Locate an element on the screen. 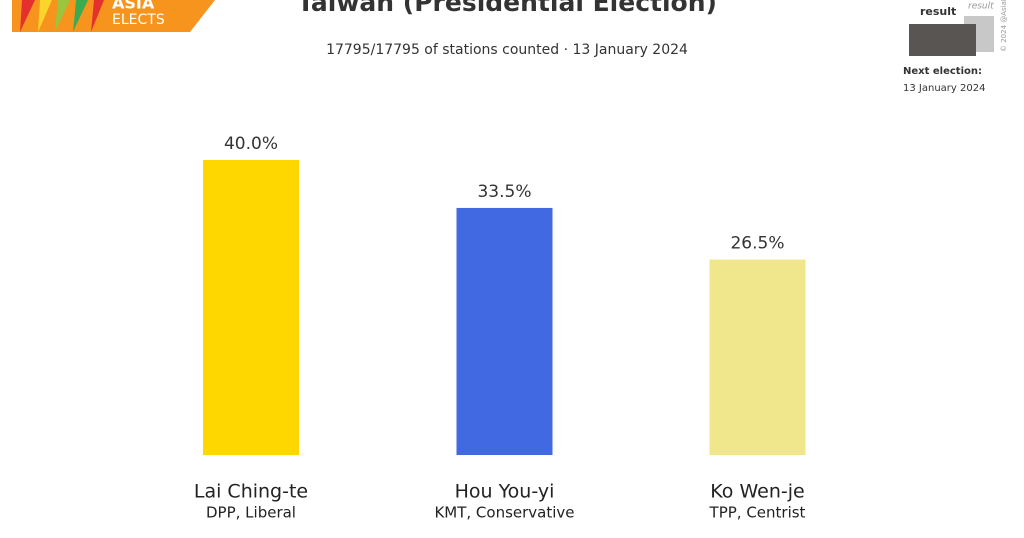 This screenshot has height=538, width=1024. value-label: 40.0% is located at coordinates (251, 144).